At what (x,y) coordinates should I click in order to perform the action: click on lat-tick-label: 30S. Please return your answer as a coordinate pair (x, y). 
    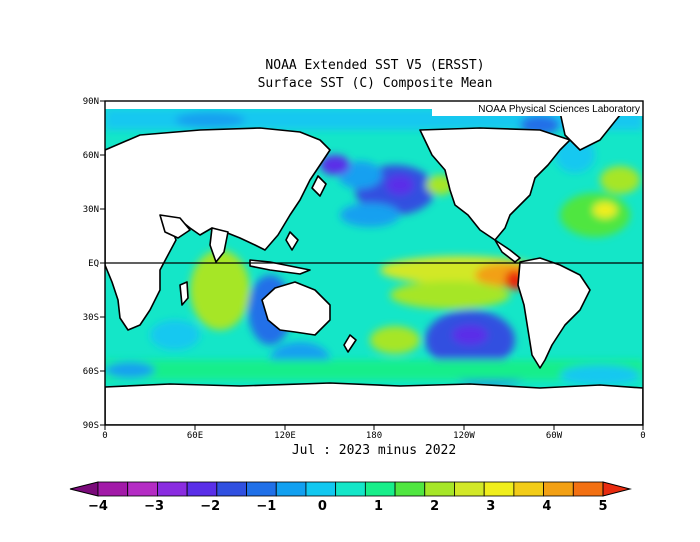
    Looking at the image, I should click on (91, 318).